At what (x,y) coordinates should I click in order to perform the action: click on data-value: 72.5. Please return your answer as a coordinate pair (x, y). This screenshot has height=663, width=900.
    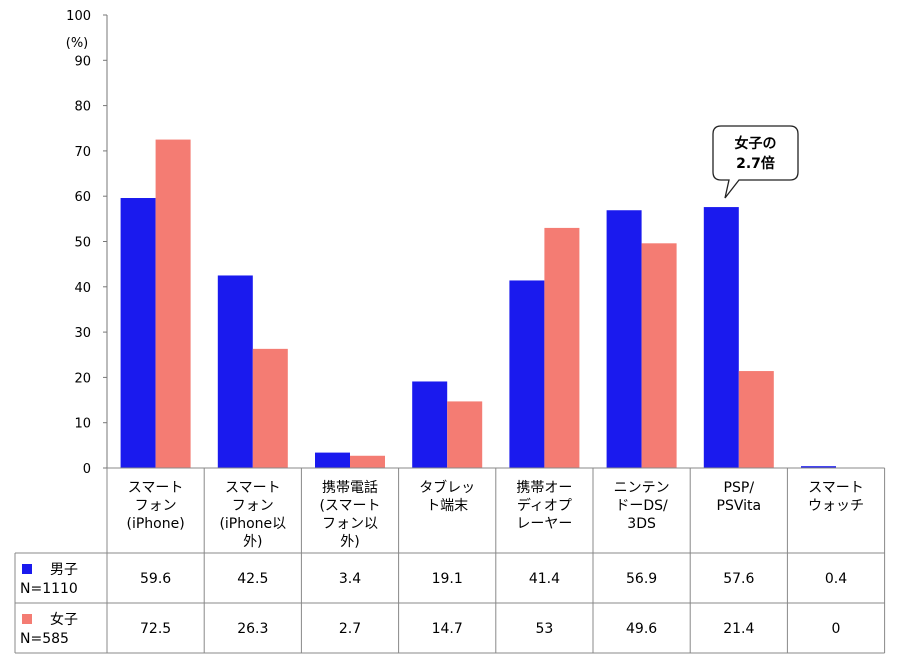
    Looking at the image, I should click on (155, 629).